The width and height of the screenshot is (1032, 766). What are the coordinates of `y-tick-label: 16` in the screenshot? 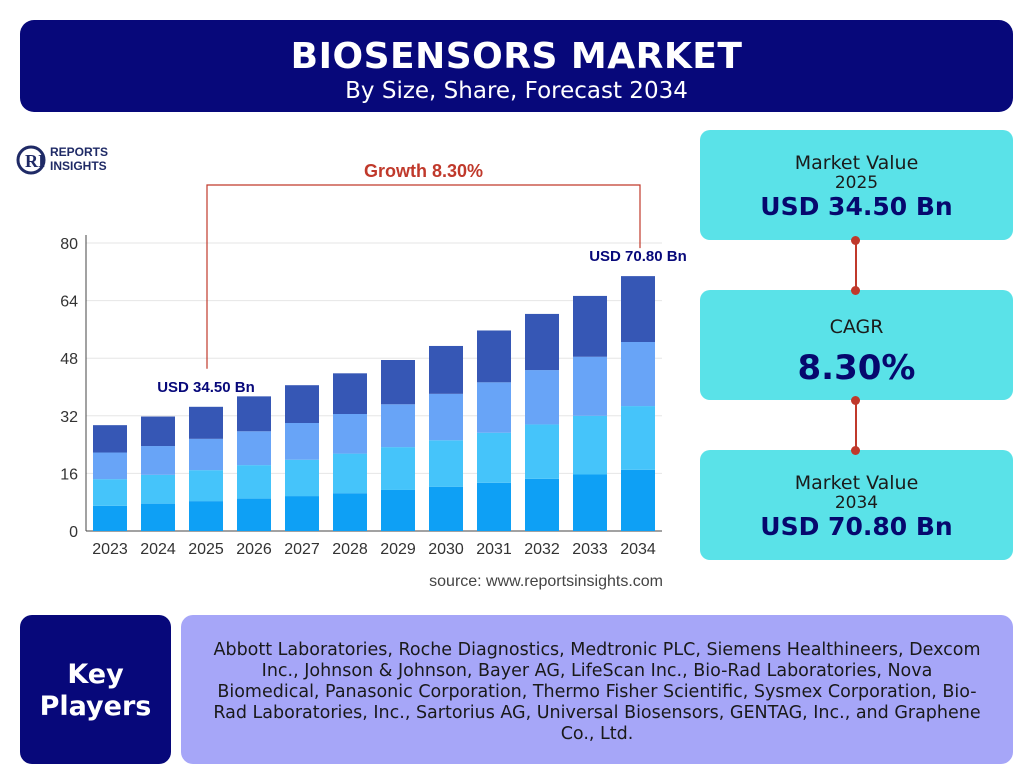 It's located at (69, 474).